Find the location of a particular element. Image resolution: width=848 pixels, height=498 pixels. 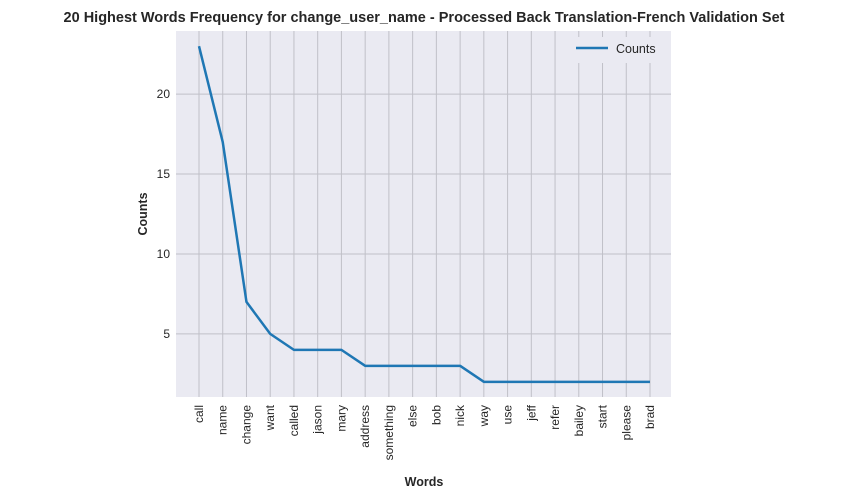

x-tick-label: called is located at coordinates (294, 420).